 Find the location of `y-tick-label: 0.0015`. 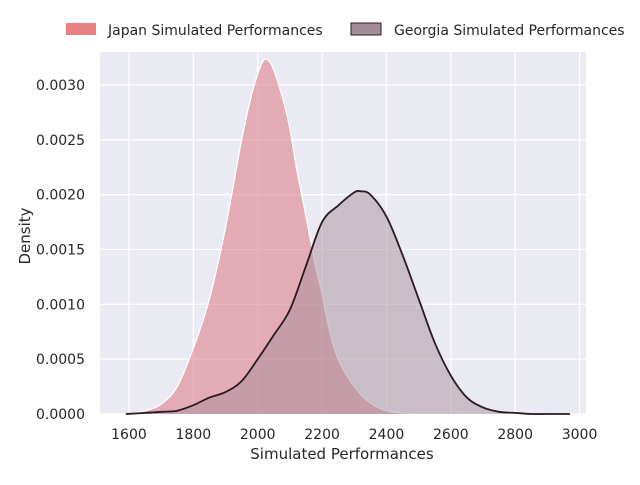

y-tick-label: 0.0015 is located at coordinates (60, 250).